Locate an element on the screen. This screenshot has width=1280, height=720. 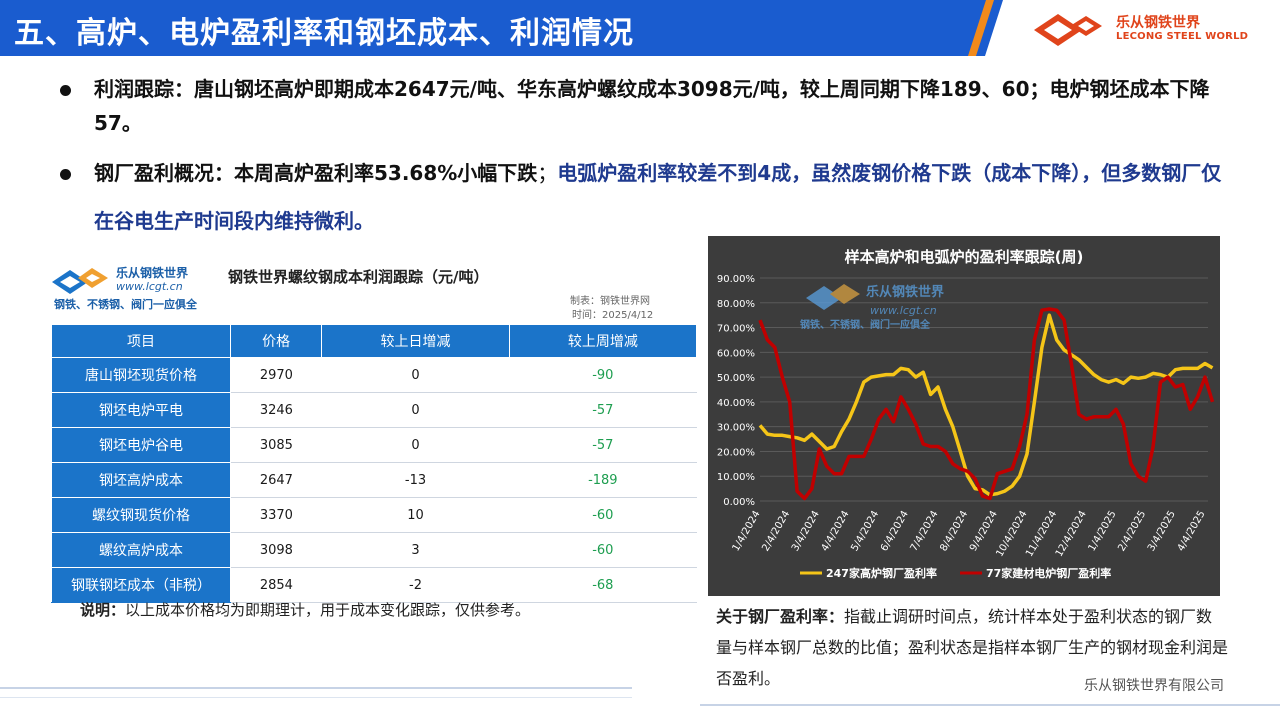
x-tick-label: 3/4/2024 is located at coordinates (806, 531).